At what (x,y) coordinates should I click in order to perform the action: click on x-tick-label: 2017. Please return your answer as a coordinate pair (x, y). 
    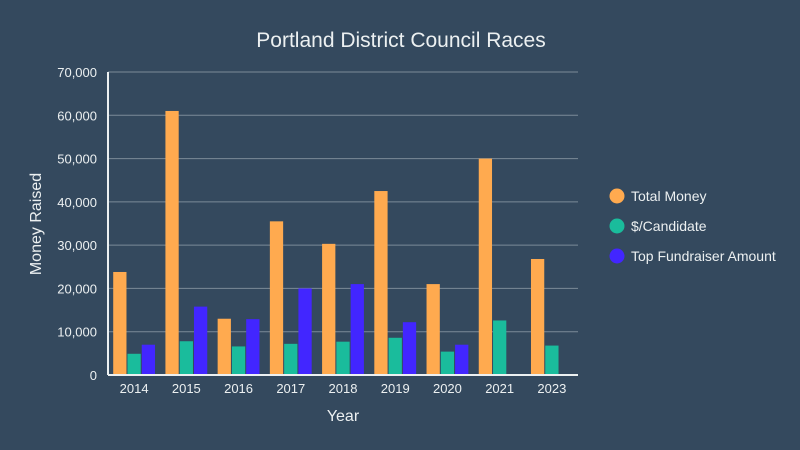
    Looking at the image, I should click on (290, 388).